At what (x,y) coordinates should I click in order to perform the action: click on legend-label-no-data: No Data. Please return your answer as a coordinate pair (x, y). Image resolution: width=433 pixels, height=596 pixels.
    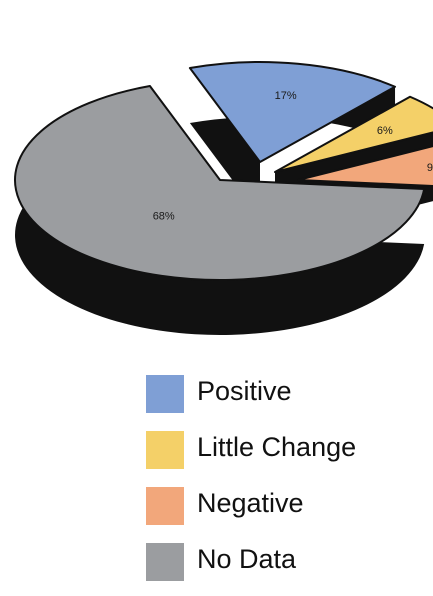
    Looking at the image, I should click on (246, 559).